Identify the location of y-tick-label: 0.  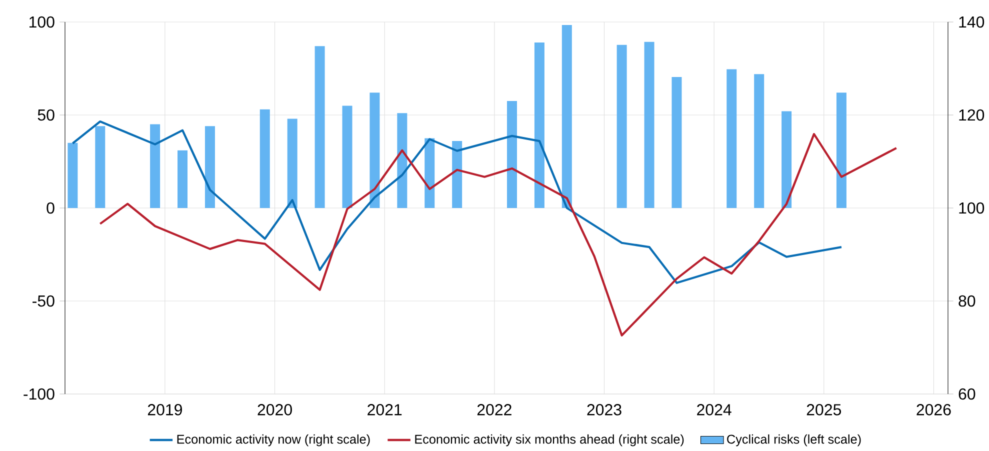
(50, 208).